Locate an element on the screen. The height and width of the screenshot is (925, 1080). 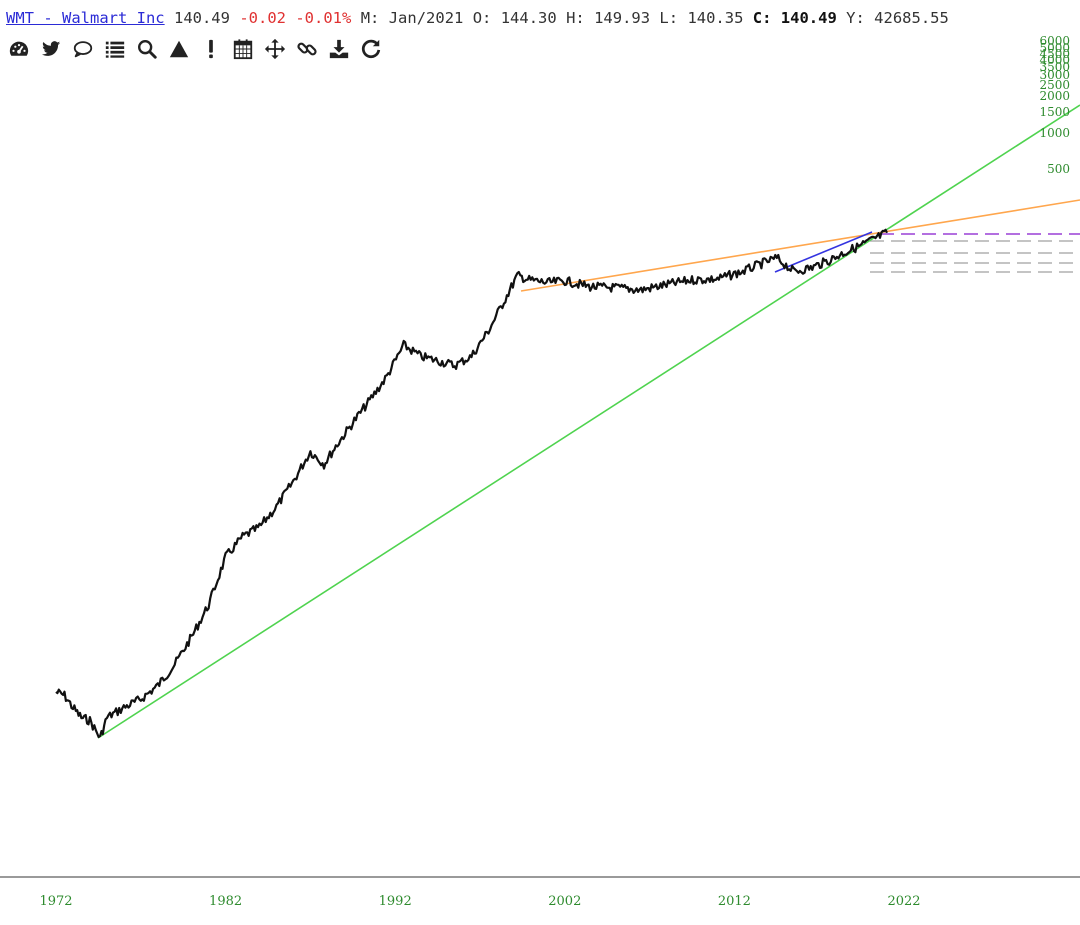
chart-toolbar is located at coordinates (195, 49).